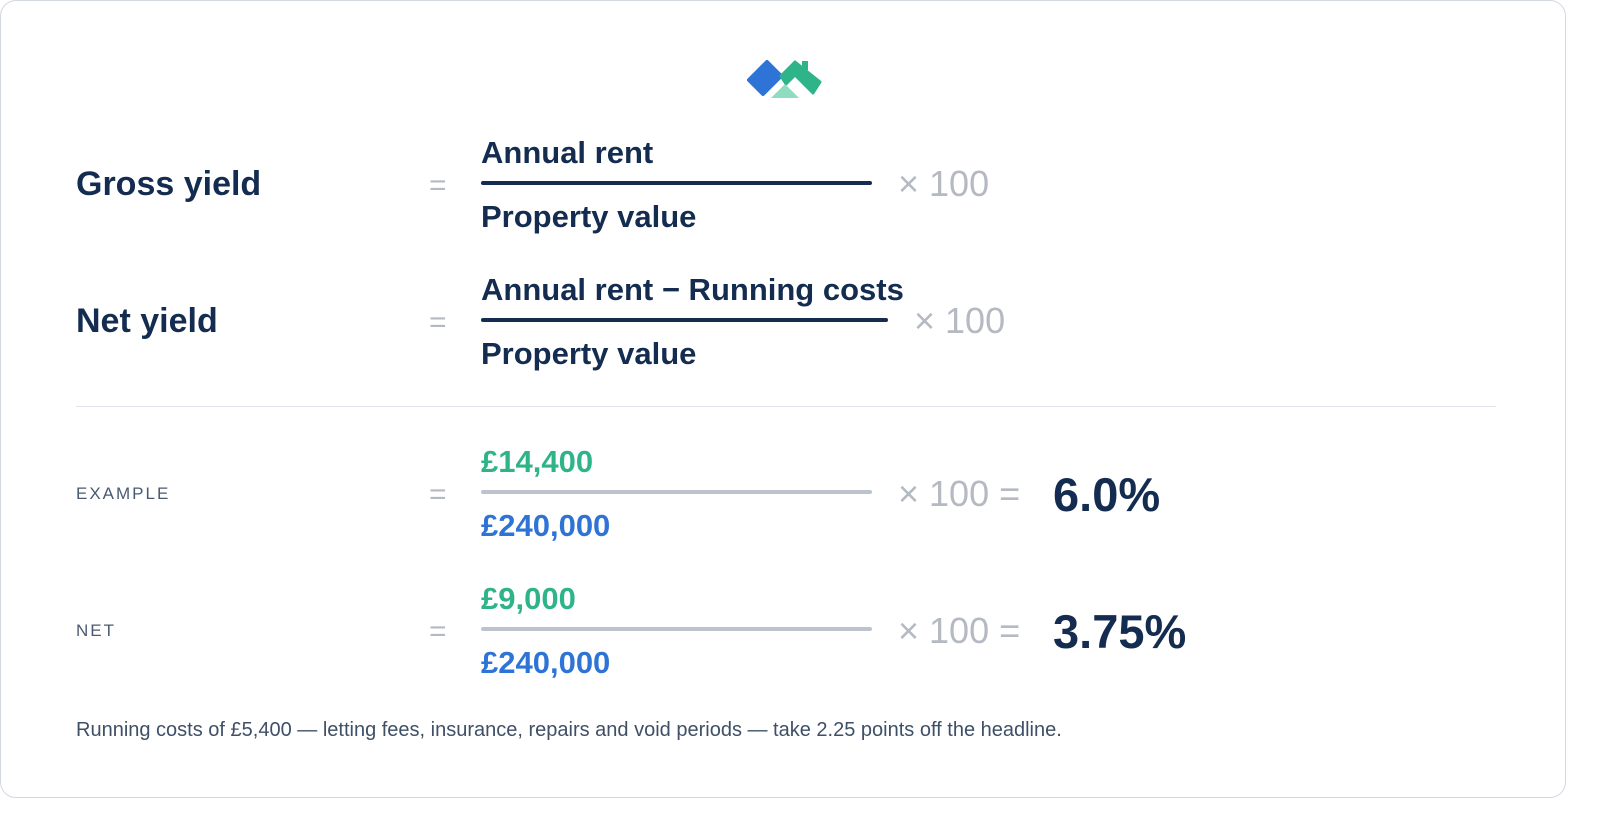  What do you see at coordinates (123, 493) in the screenshot?
I see `example-label: EXAMPLE` at bounding box center [123, 493].